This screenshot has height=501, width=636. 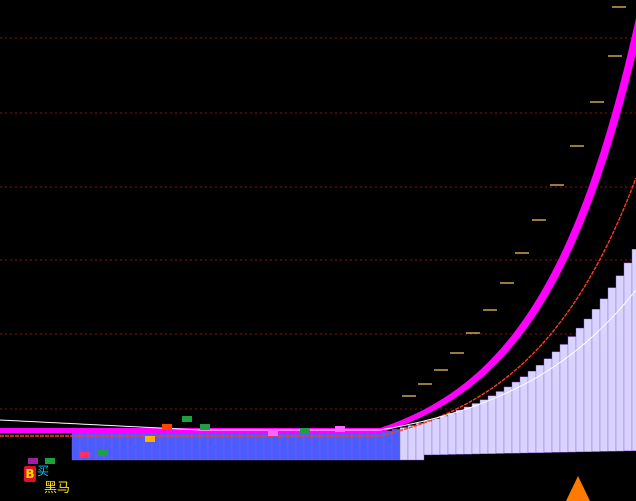 I want to click on buy-signal-badge: B, so click(x=30, y=474).